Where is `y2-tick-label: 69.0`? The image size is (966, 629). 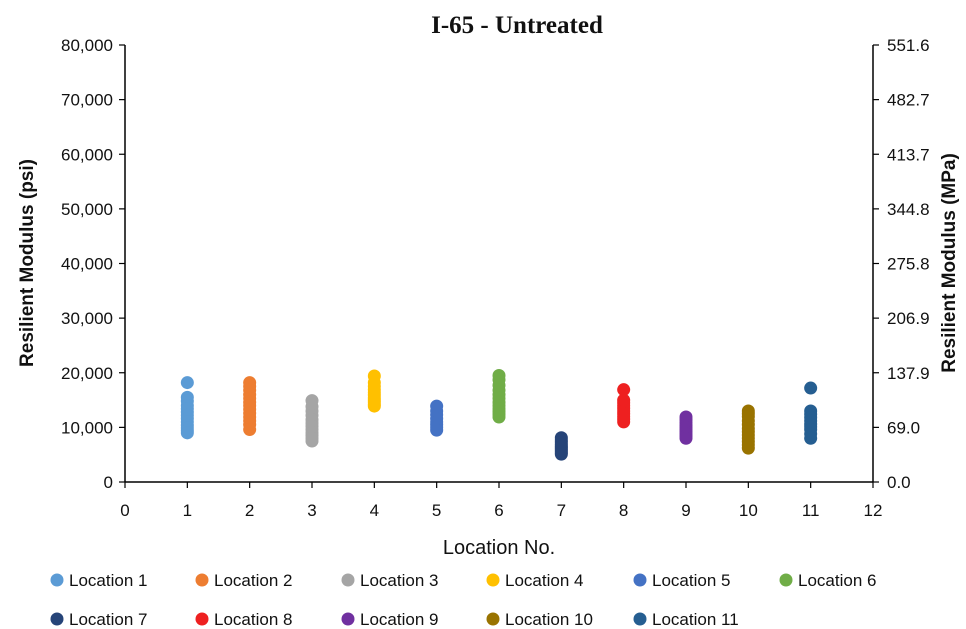
y2-tick-label: 69.0 is located at coordinates (903, 427).